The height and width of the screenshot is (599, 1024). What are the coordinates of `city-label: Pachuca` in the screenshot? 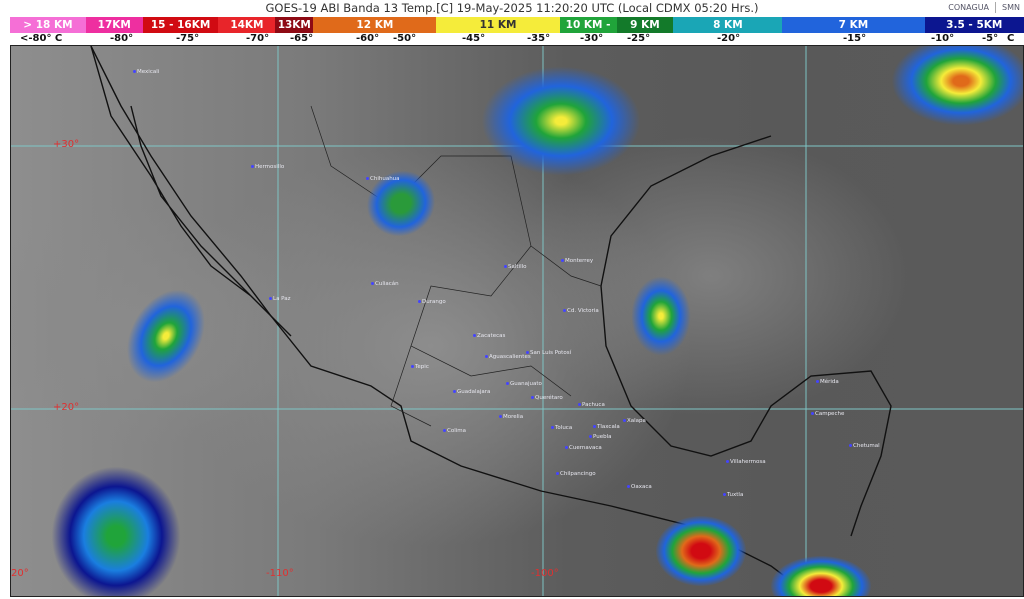 It's located at (591, 405).